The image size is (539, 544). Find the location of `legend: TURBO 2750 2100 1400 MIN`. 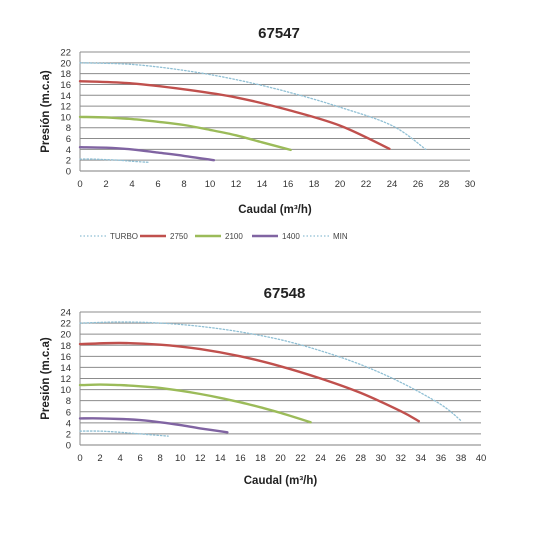

legend: TURBO 2750 2100 1400 MIN is located at coordinates (214, 236).